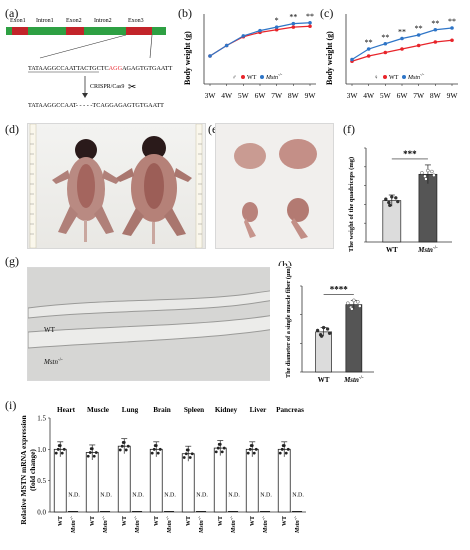  I want to click on exon2-block, so click(75, 31).